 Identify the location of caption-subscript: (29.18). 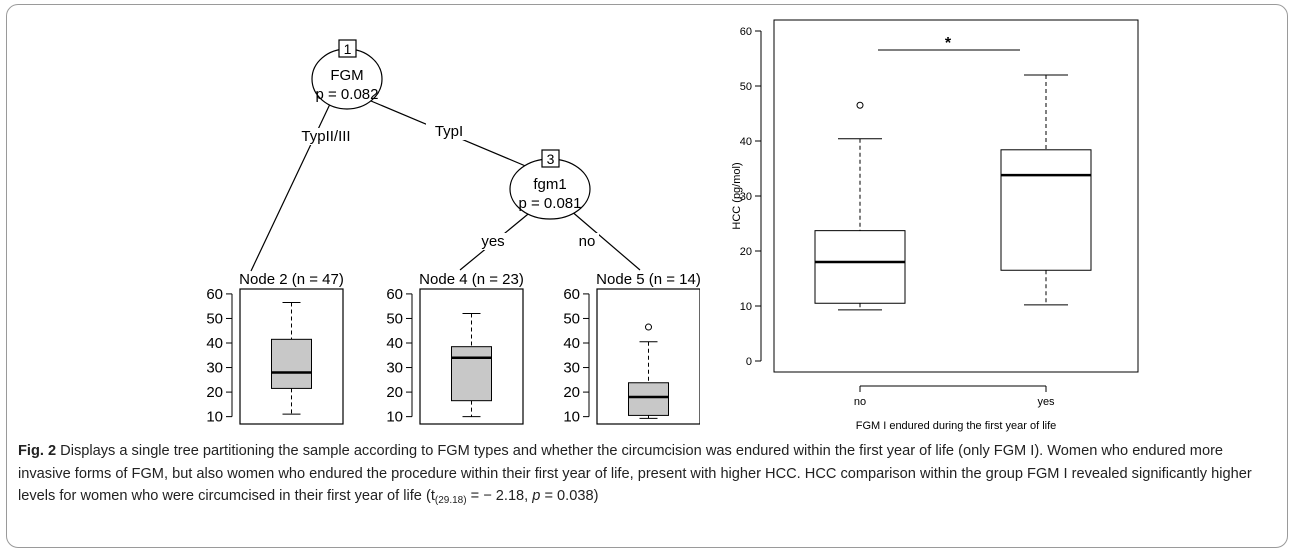
(450, 500).